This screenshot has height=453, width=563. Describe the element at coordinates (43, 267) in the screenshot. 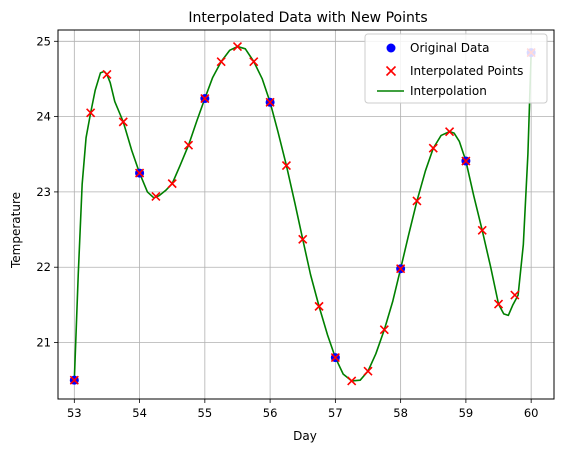

I see `y-tick-label: 22` at that location.